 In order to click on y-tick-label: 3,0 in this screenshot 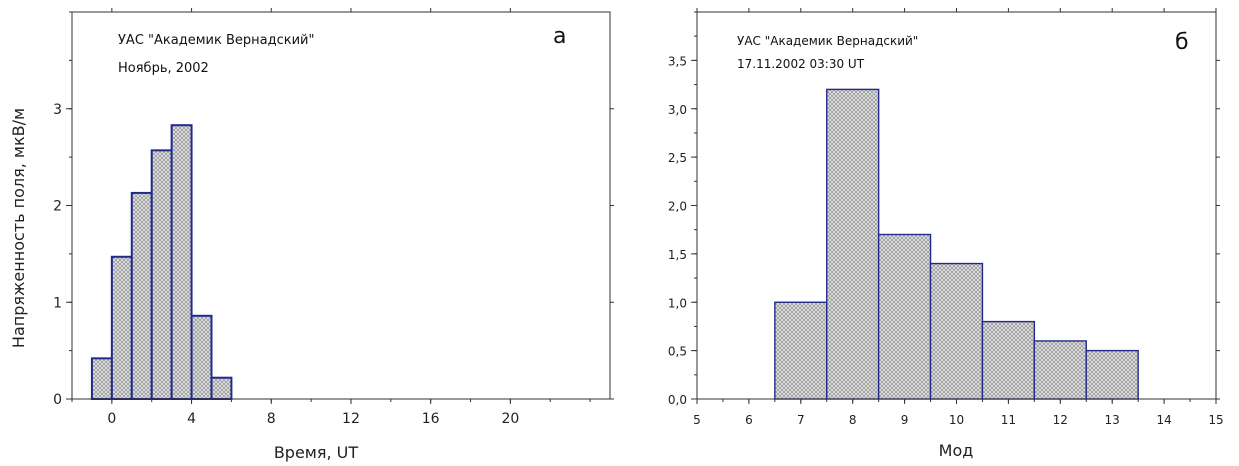, I will do `click(677, 110)`.